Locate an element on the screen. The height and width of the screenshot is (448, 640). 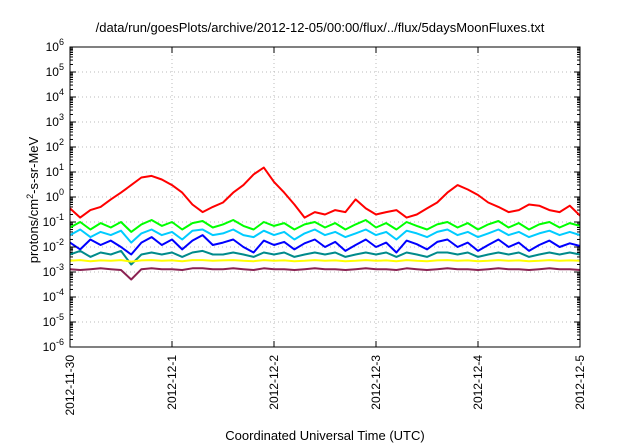
y-tick-label: 10⁻³ is located at coordinates (53, 270).